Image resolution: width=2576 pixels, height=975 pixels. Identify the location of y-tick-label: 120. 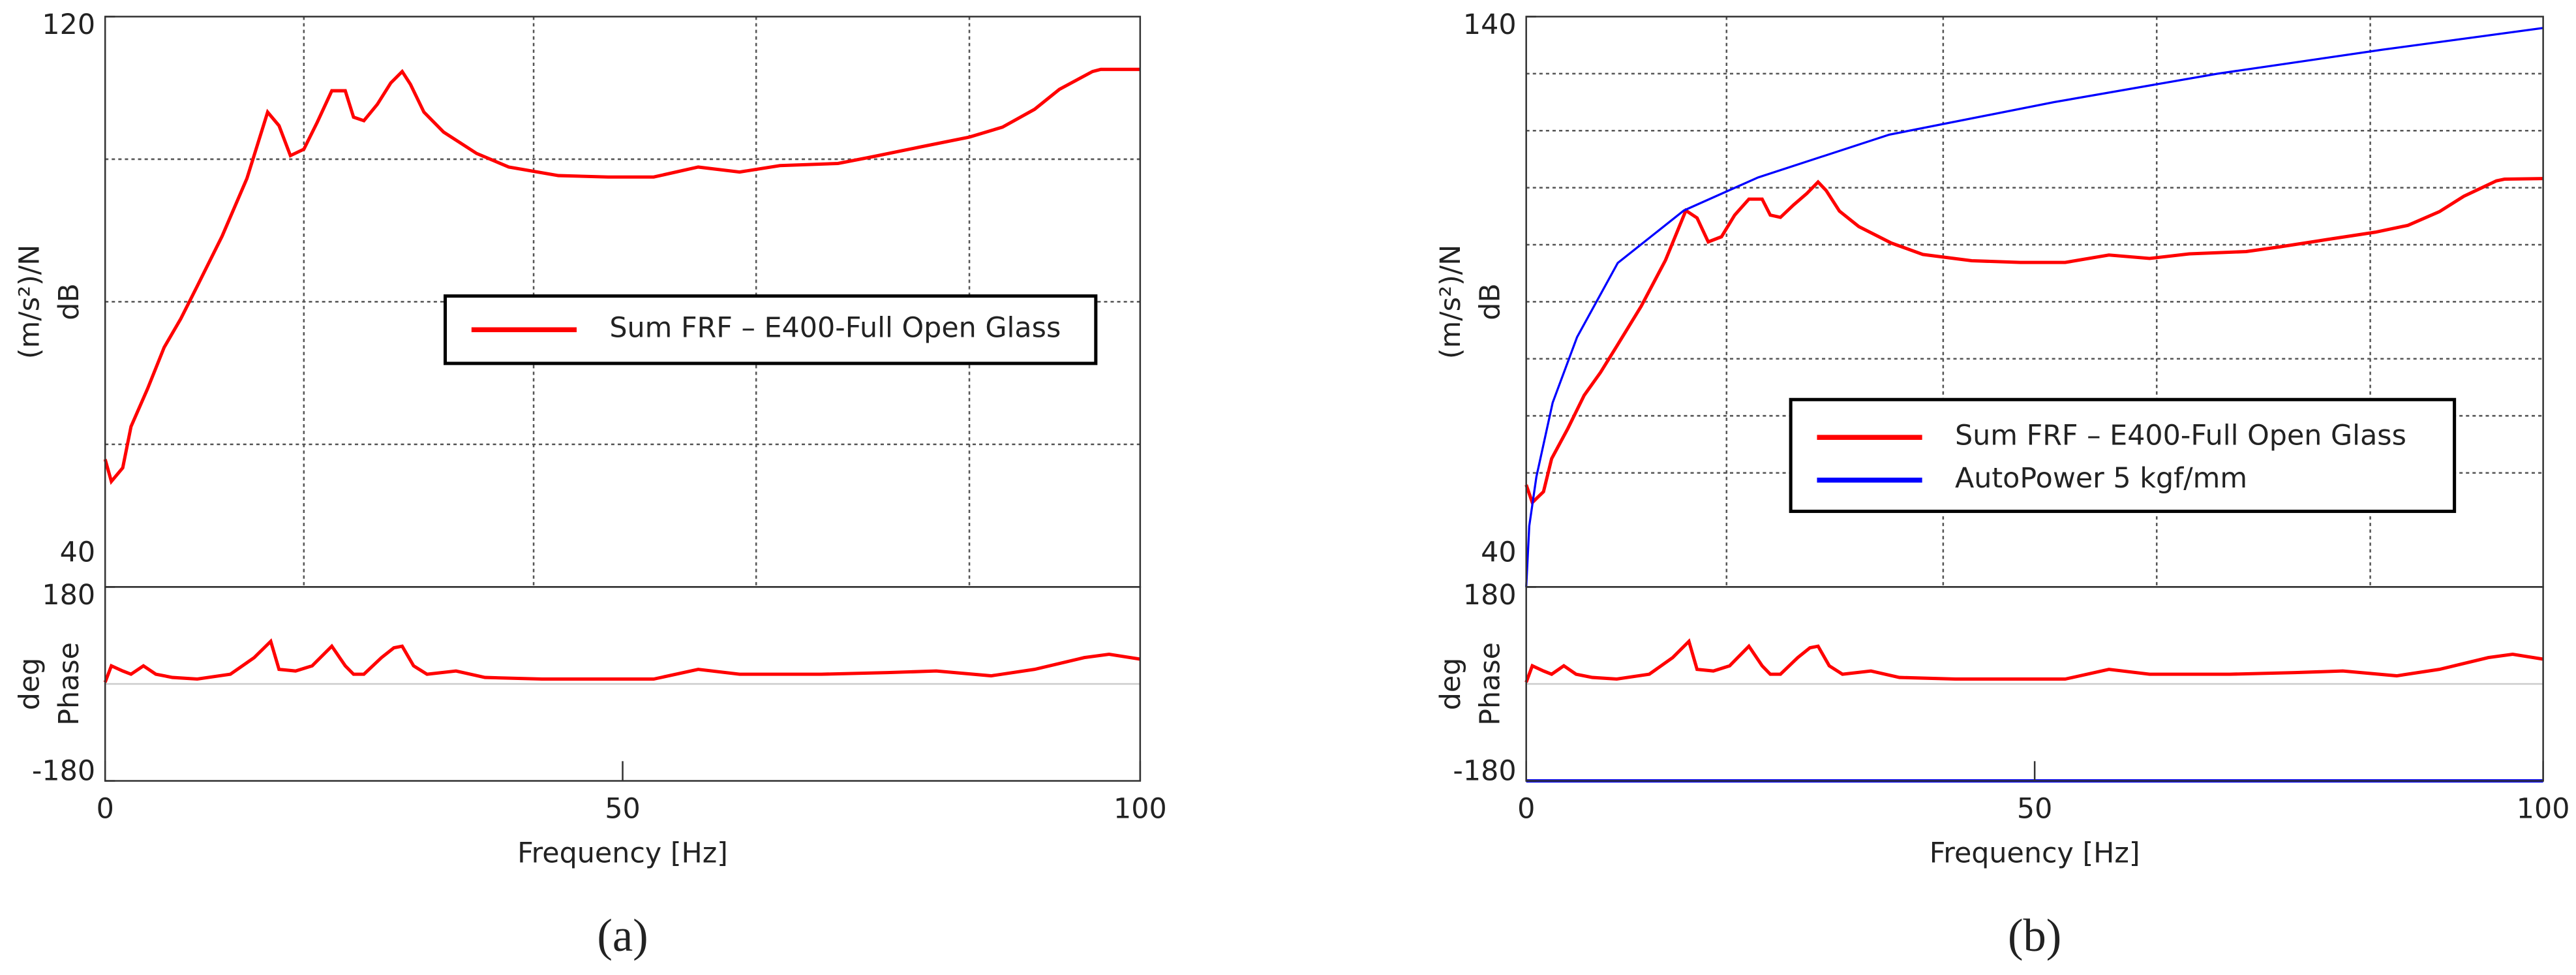
(68, 25).